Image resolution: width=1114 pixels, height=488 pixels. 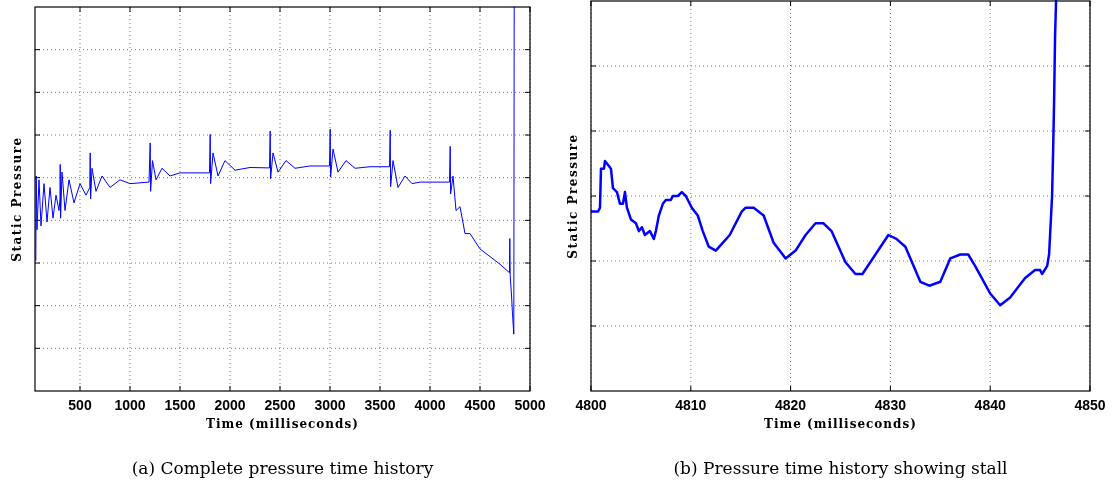 What do you see at coordinates (130, 405) in the screenshot?
I see `x-tick-label: 1000` at bounding box center [130, 405].